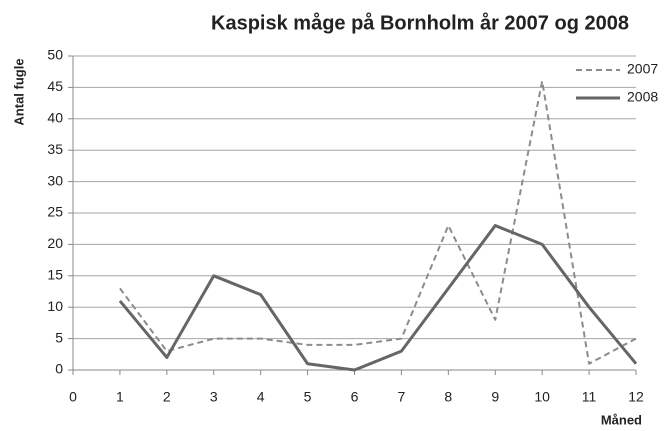  What do you see at coordinates (55, 306) in the screenshot?
I see `y-tick-label: 10` at bounding box center [55, 306].